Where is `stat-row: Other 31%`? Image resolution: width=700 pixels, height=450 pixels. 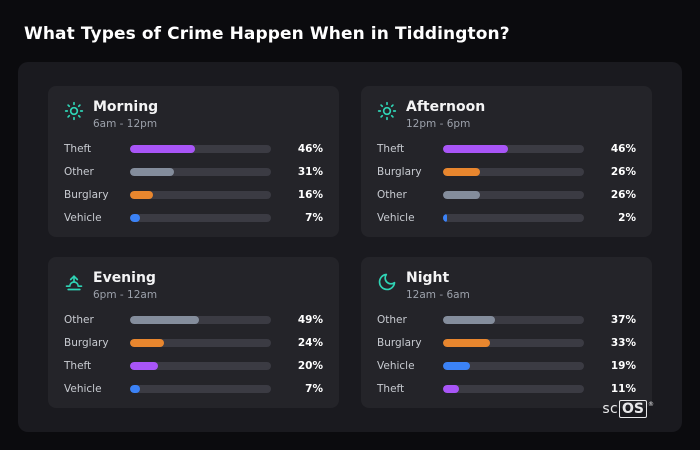 stat-row: Other 31% is located at coordinates (193, 172).